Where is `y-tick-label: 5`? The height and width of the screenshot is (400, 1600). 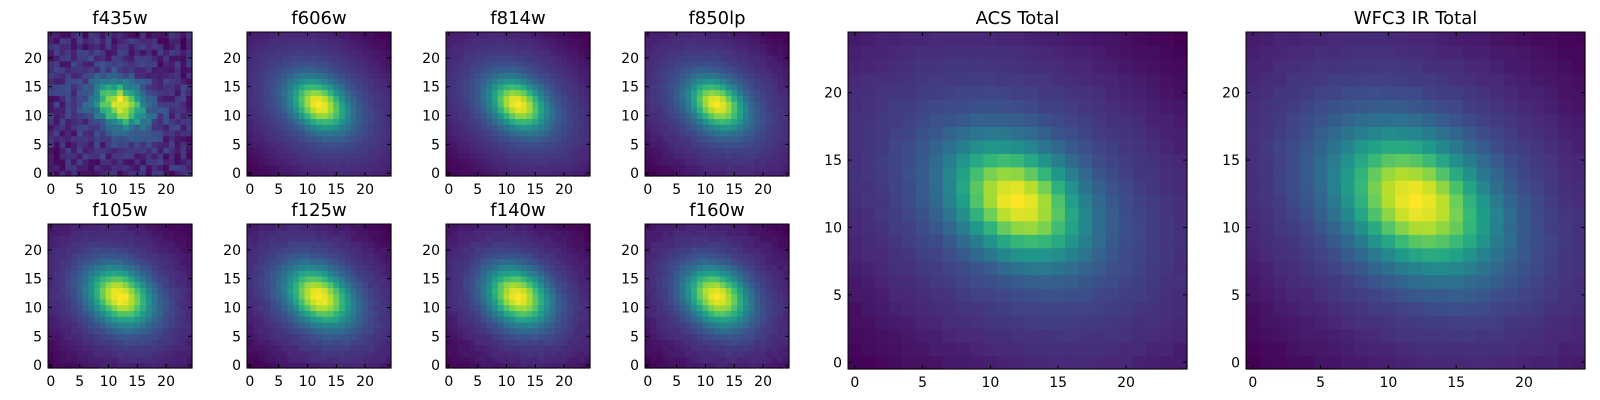
y-tick-label: 5 is located at coordinates (236, 145).